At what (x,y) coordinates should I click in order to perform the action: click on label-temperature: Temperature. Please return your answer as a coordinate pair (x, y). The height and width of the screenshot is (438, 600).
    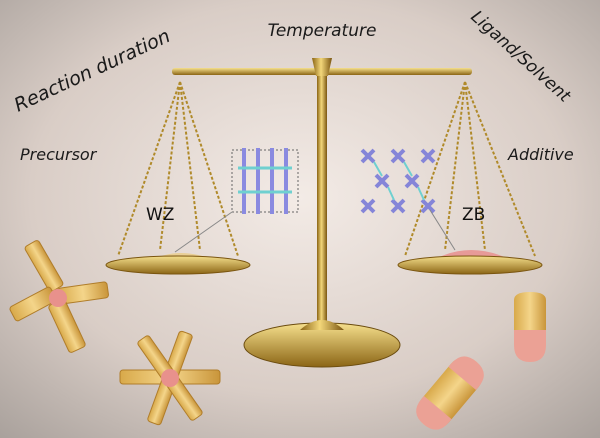
    Looking at the image, I should click on (322, 31).